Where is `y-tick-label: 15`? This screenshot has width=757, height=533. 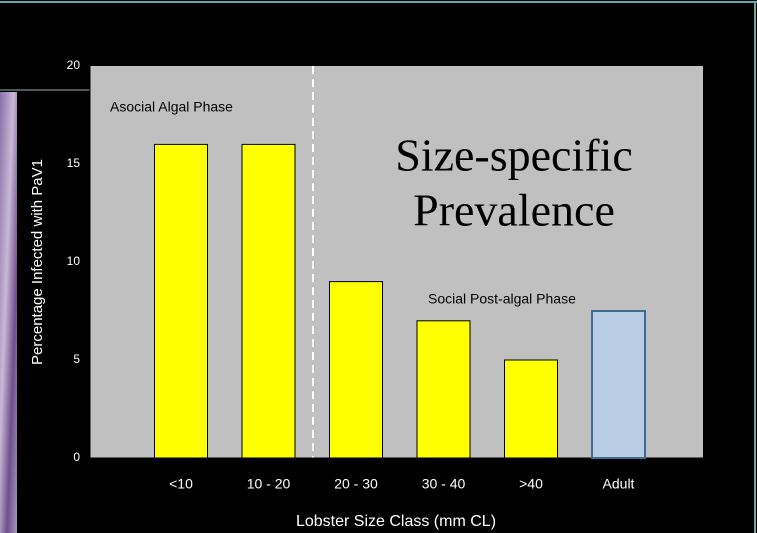 y-tick-label: 15 is located at coordinates (74, 163).